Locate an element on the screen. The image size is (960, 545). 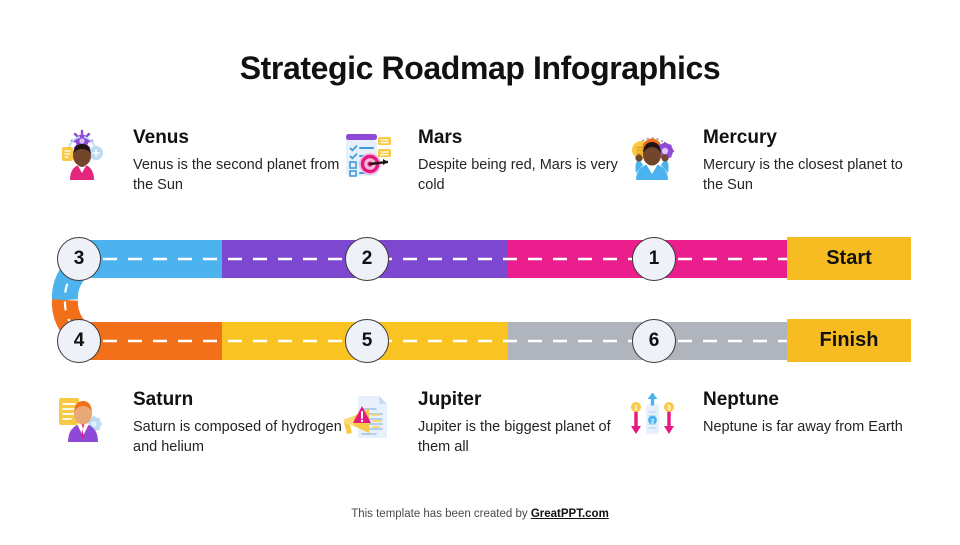
roadmap-node-5: 5 is located at coordinates (367, 341).